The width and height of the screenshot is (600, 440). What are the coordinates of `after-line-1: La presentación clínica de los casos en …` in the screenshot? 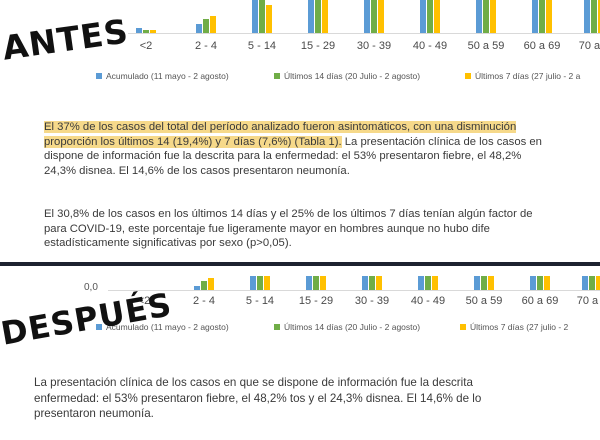 It's located at (253, 382).